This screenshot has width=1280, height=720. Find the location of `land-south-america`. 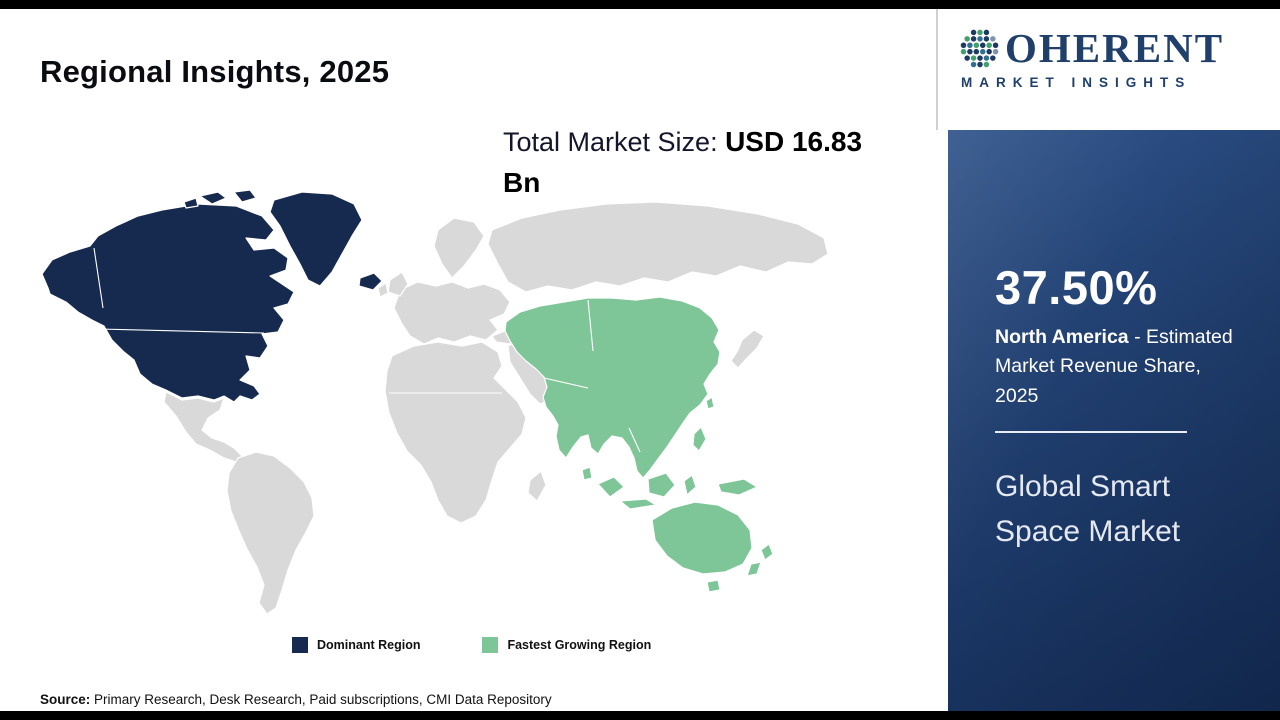

land-south-america is located at coordinates (270, 533).